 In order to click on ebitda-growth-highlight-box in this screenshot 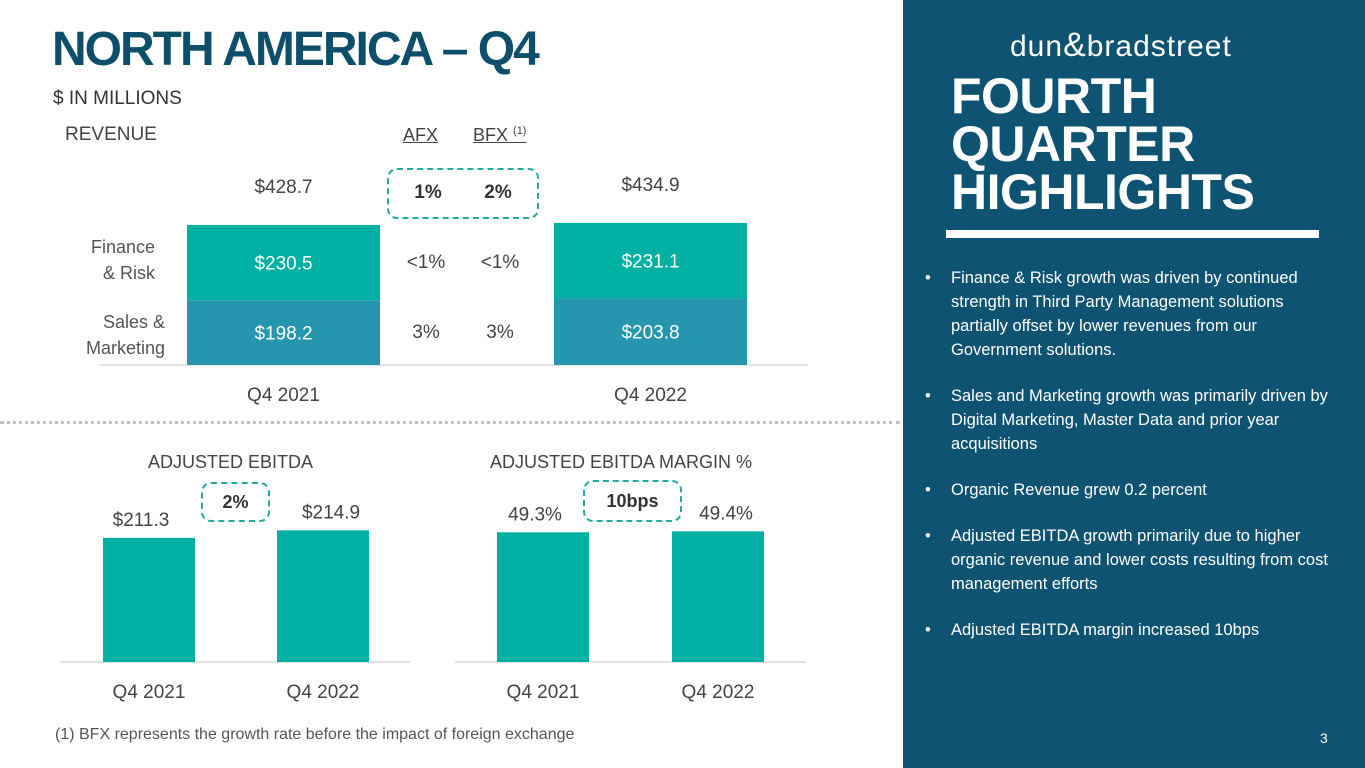, I will do `click(235, 502)`.